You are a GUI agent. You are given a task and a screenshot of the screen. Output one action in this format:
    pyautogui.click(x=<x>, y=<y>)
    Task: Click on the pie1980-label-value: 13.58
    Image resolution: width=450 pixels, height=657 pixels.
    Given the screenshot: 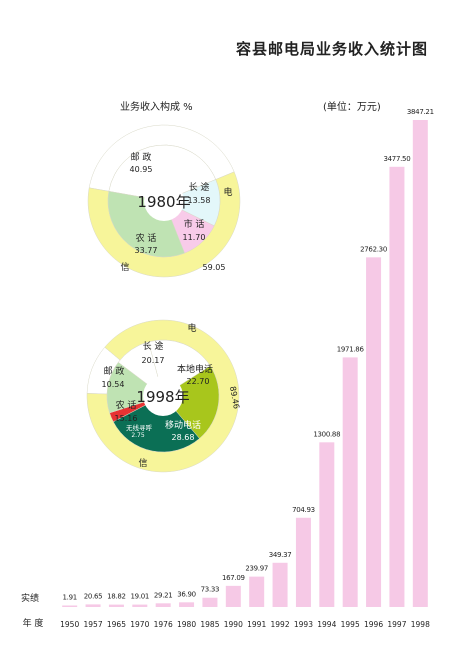 What is the action you would take?
    pyautogui.click(x=199, y=200)
    